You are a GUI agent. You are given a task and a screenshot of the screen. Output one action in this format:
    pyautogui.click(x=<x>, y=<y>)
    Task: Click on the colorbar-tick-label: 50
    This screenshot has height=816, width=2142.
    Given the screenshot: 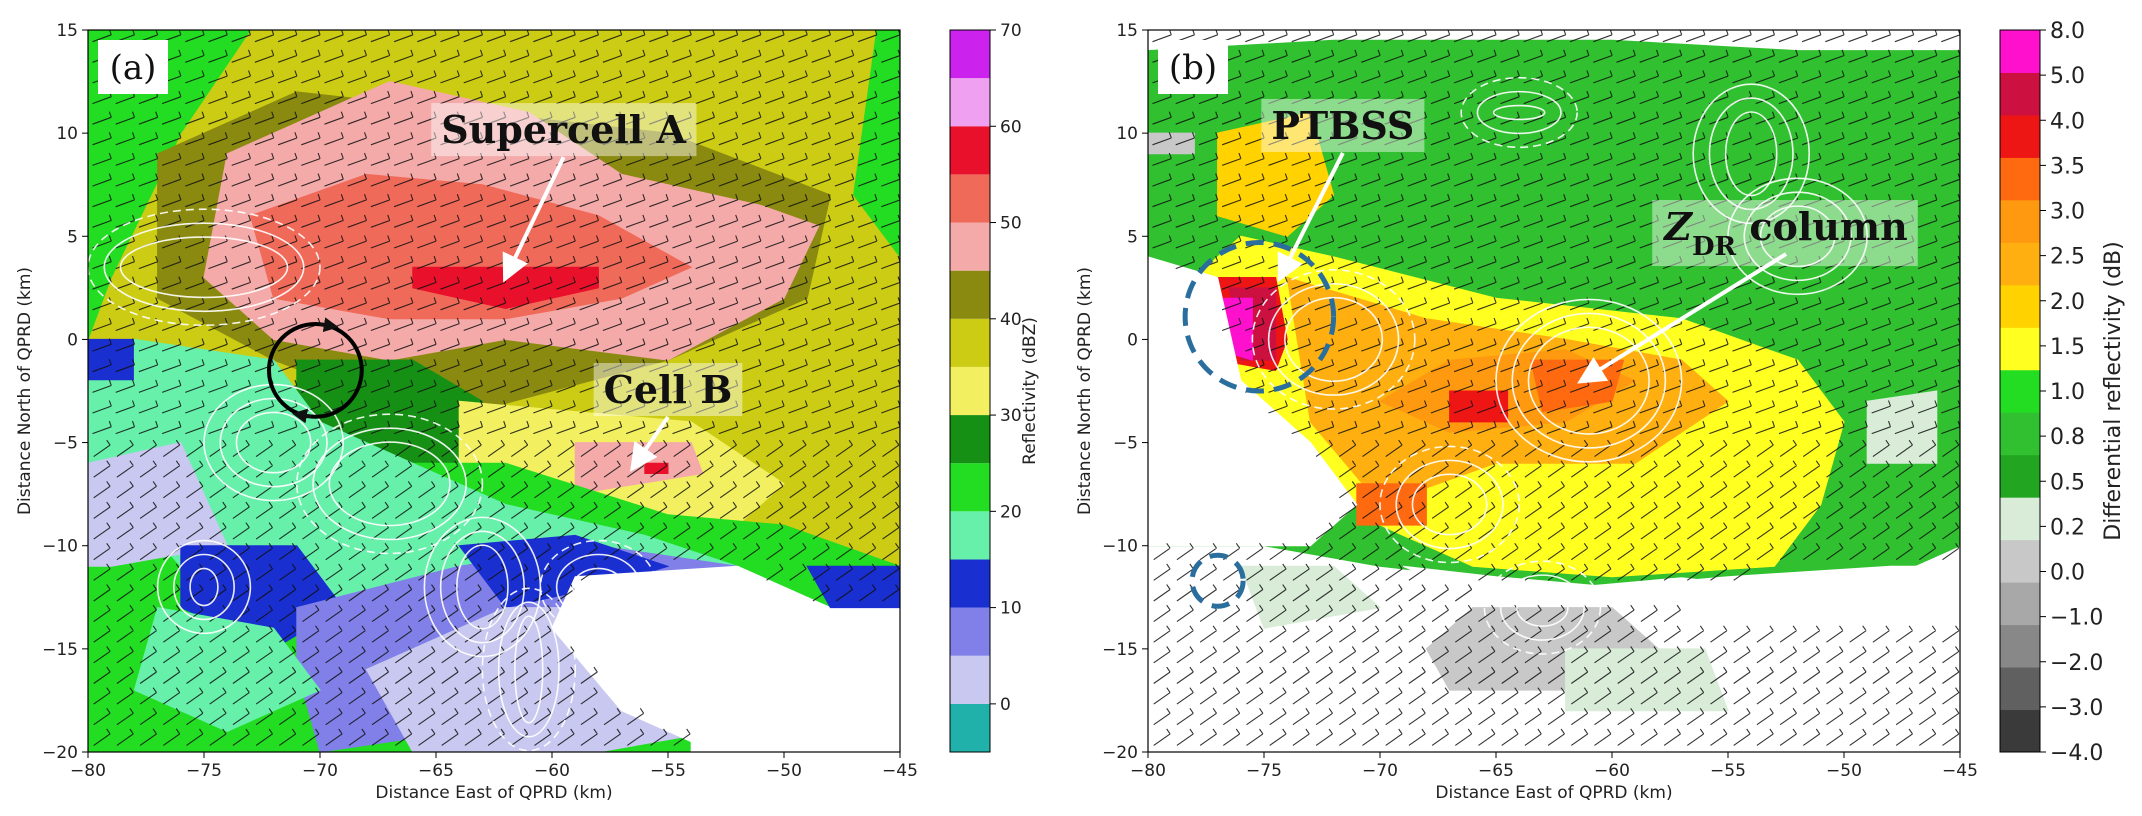 What is the action you would take?
    pyautogui.click(x=1011, y=224)
    